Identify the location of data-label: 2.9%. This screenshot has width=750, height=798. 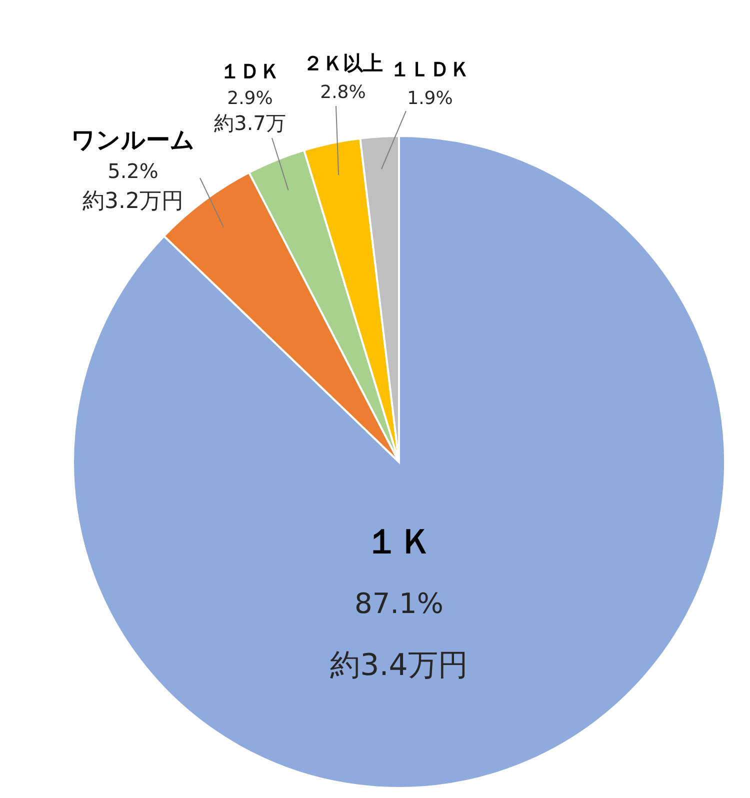
(250, 98).